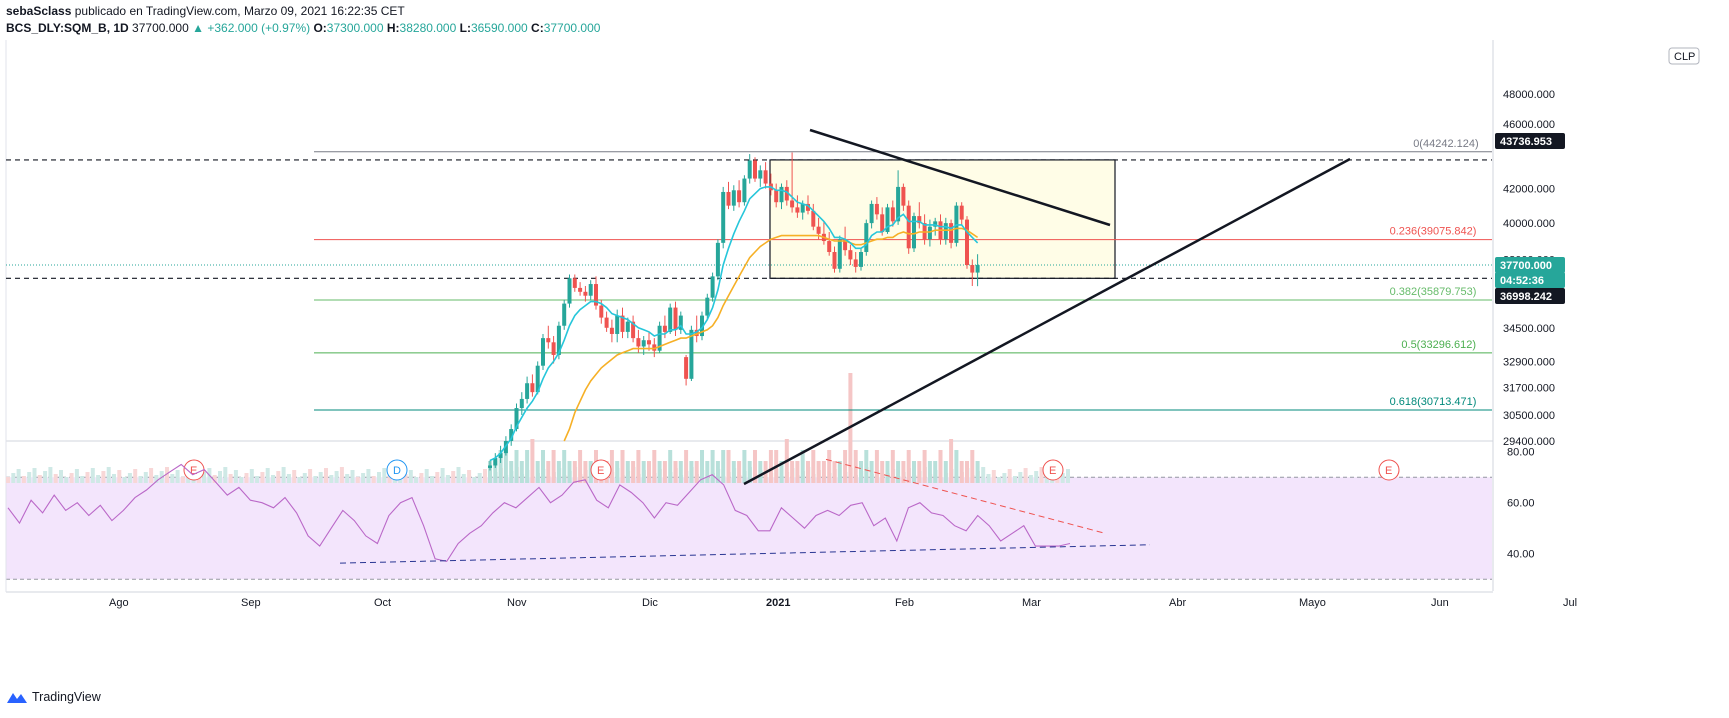 The image size is (1729, 718). Describe the element at coordinates (1521, 453) in the screenshot. I see `rsi-tick-label: 80.00` at that location.